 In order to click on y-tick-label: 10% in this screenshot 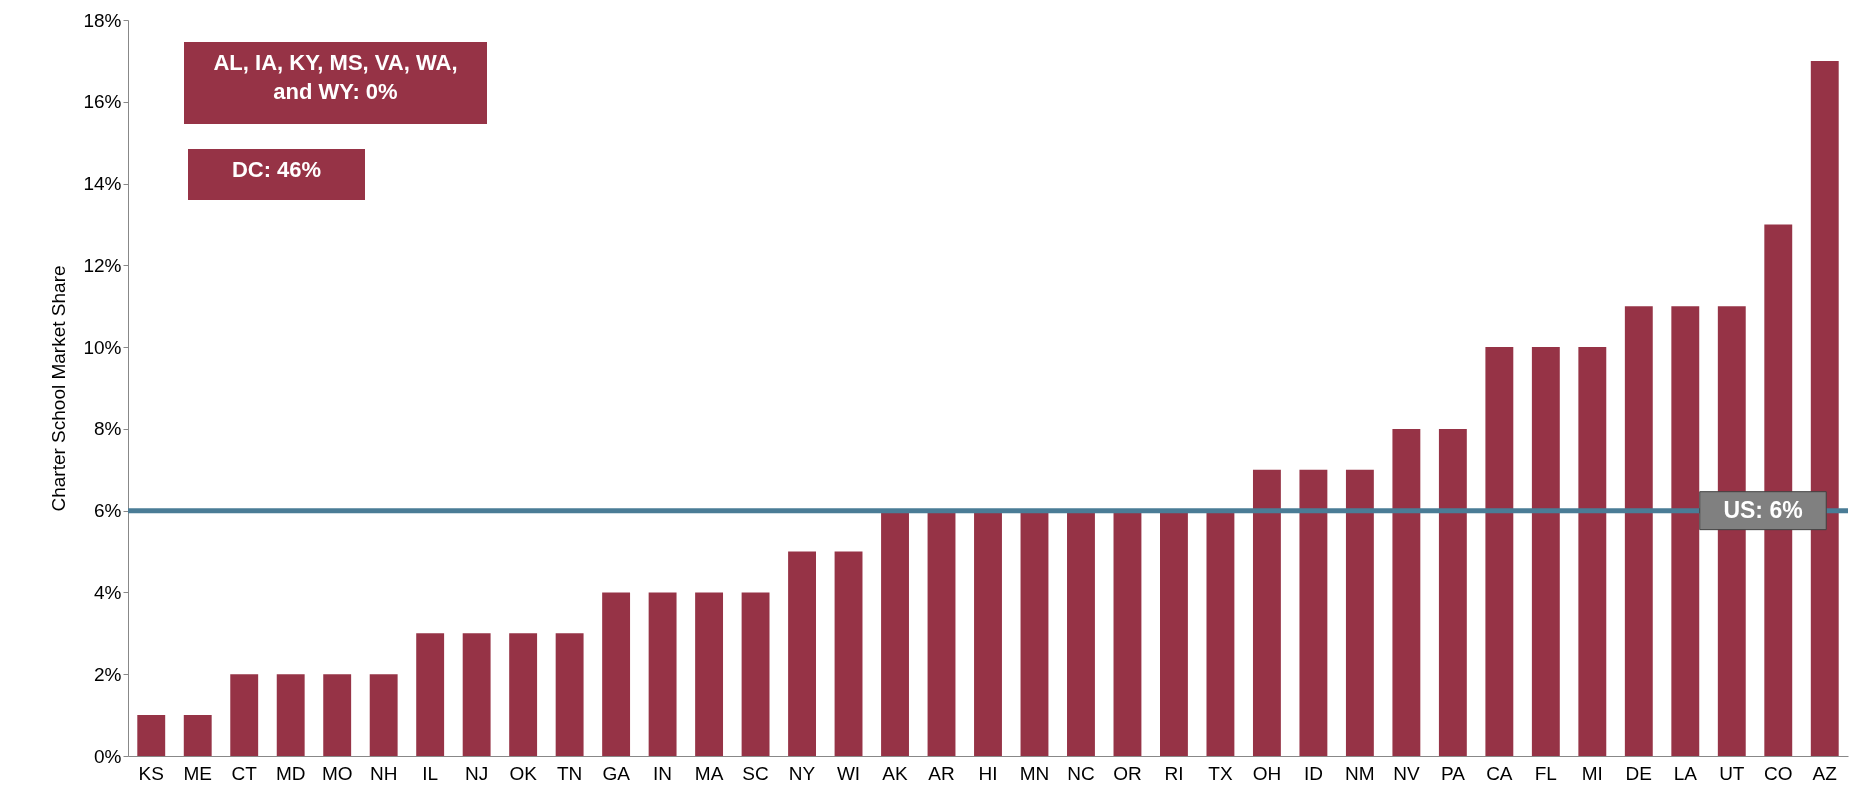, I will do `click(102, 347)`.